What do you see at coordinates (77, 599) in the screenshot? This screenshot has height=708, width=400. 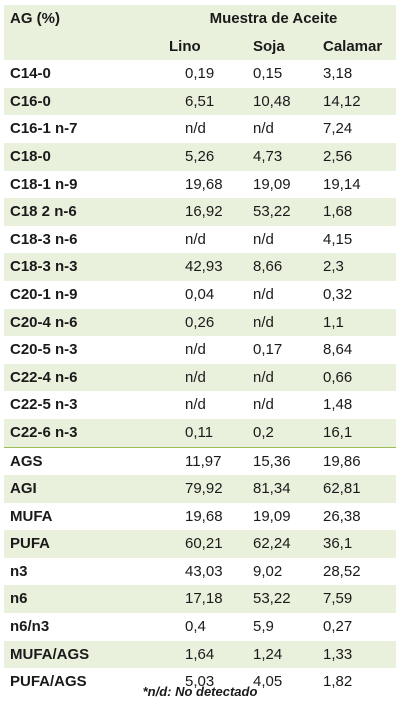 I see `ag-cell: n6` at bounding box center [77, 599].